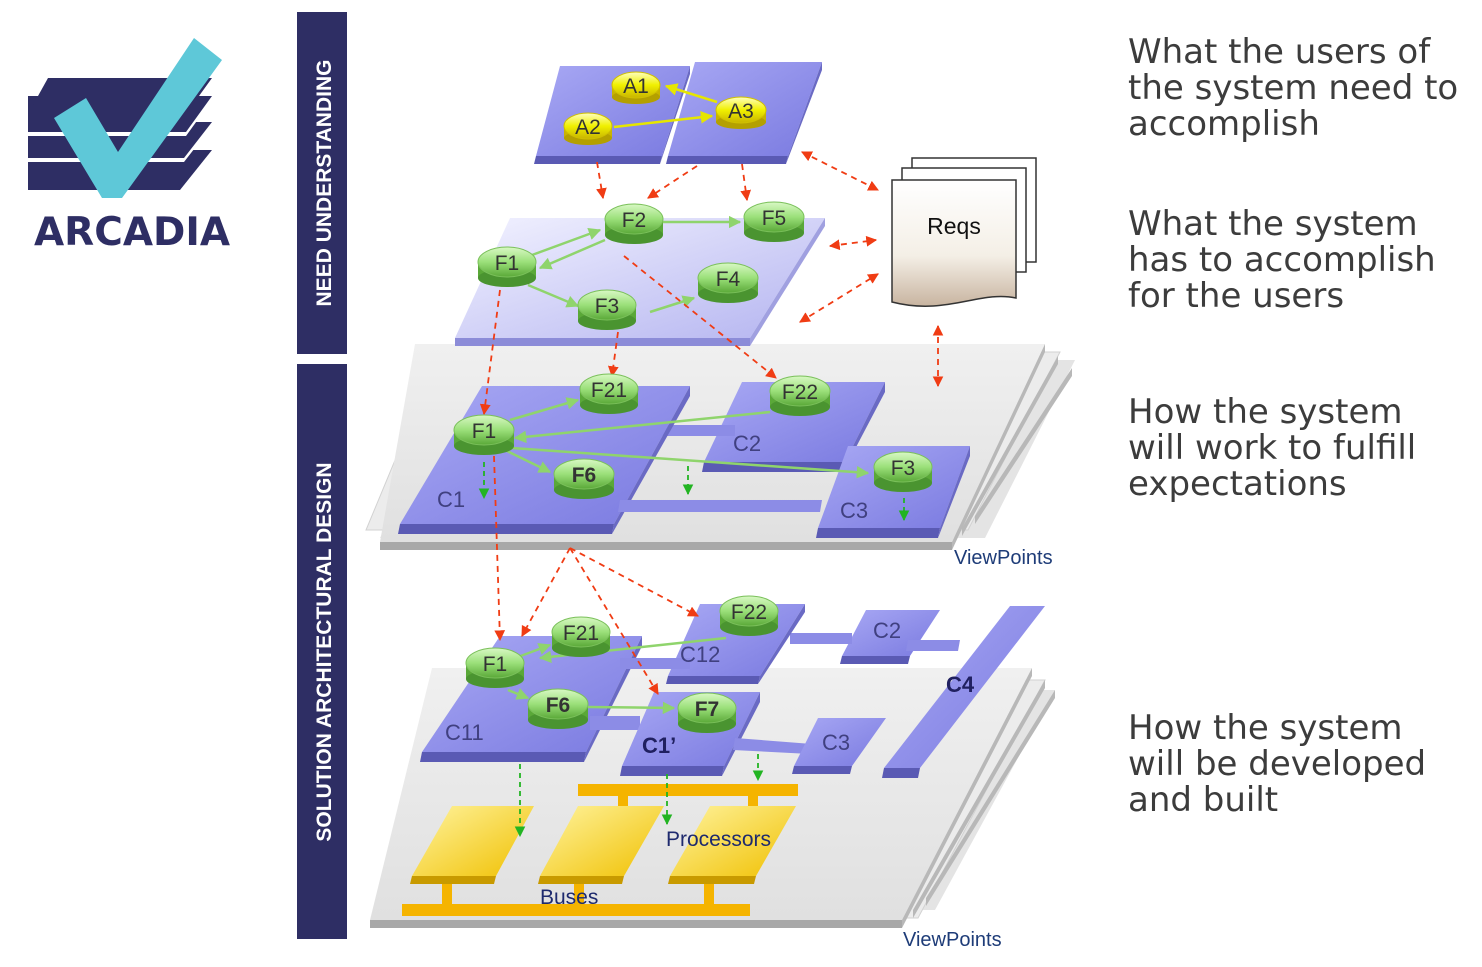 The width and height of the screenshot is (1482, 967). I want to click on system-function-f1: F1, so click(507, 266).